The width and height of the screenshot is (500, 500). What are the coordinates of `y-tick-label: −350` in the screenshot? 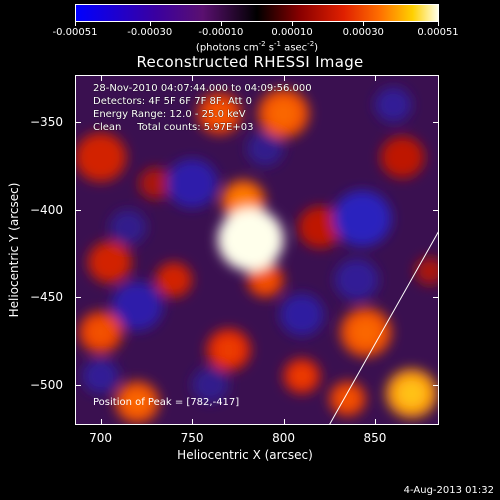 It's located at (46, 122).